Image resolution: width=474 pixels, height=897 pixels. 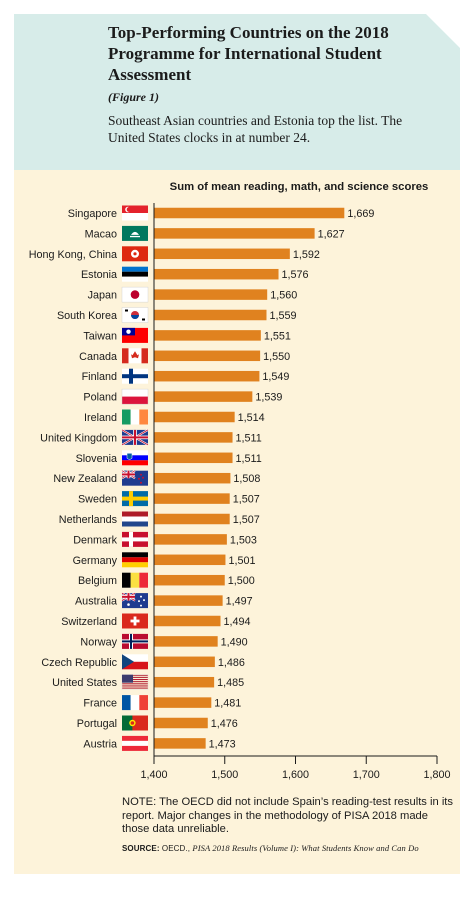 I want to click on value-label-hong-kong-china: 1,592, so click(x=306, y=255).